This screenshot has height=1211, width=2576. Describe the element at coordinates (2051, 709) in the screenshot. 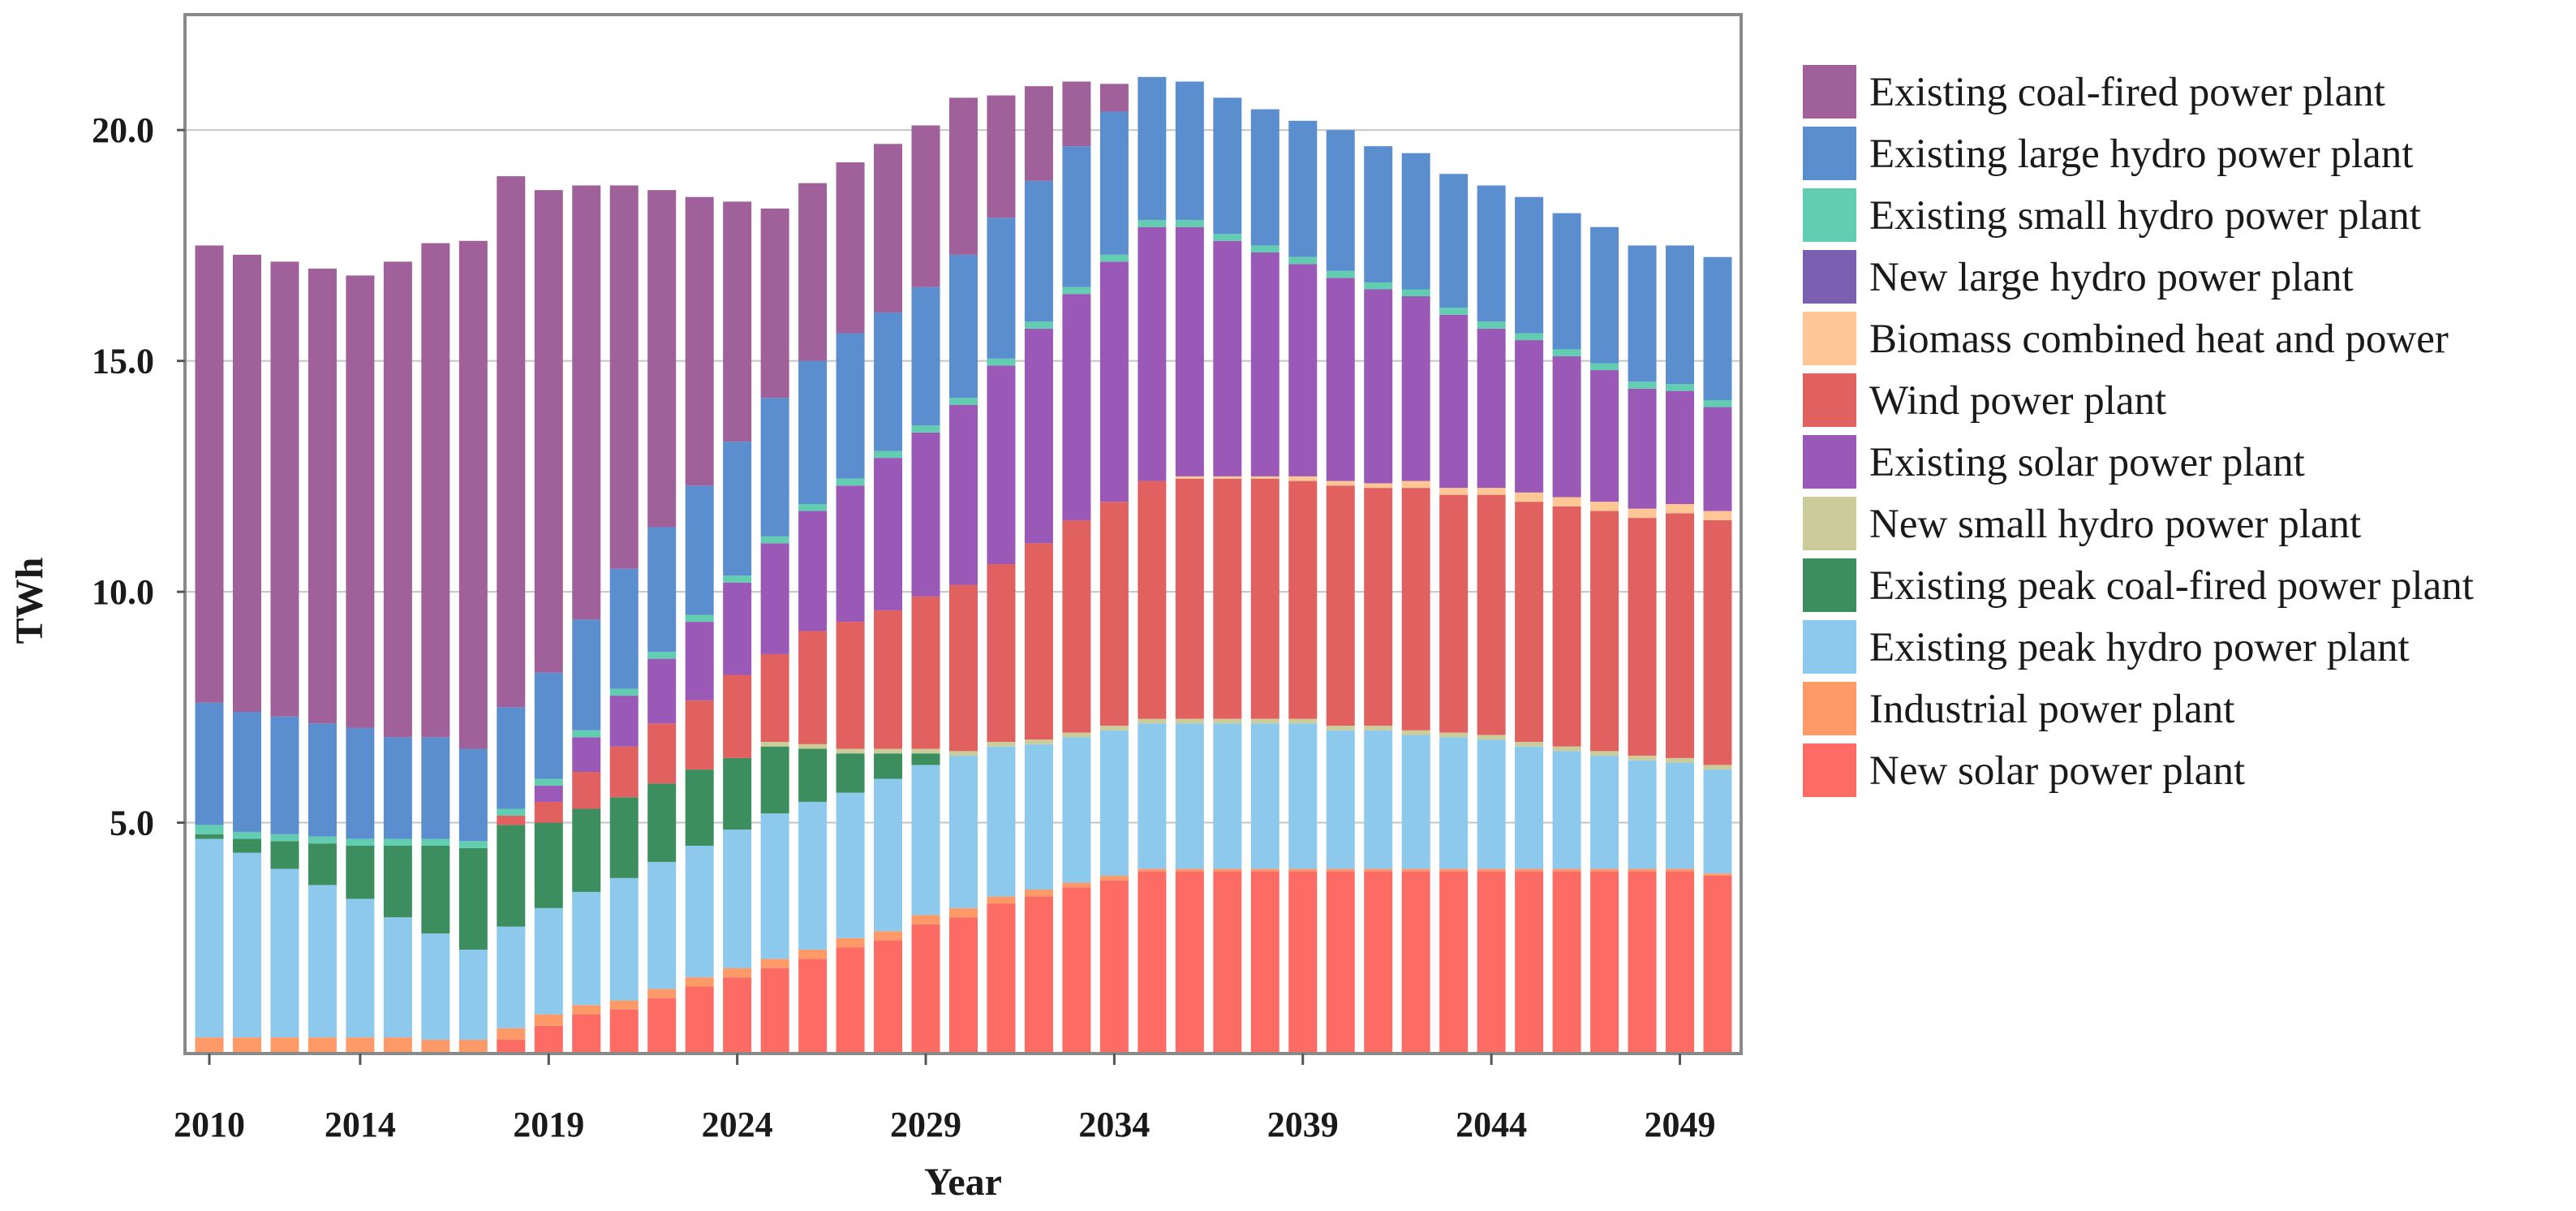

I see `legend-label-10: Industrial power plant` at that location.